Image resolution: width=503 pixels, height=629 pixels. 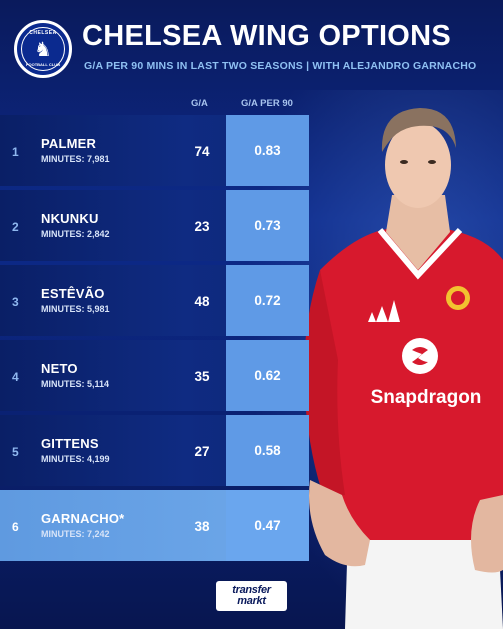 What do you see at coordinates (202, 301) in the screenshot?
I see `ga-value: 48` at bounding box center [202, 301].